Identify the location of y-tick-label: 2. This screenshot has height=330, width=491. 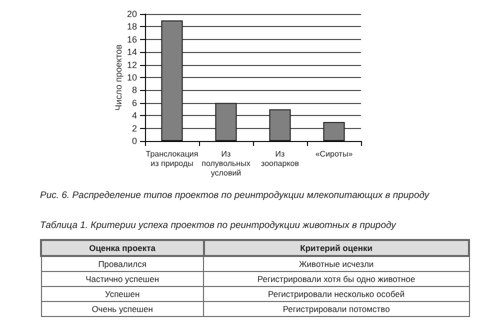
(134, 128).